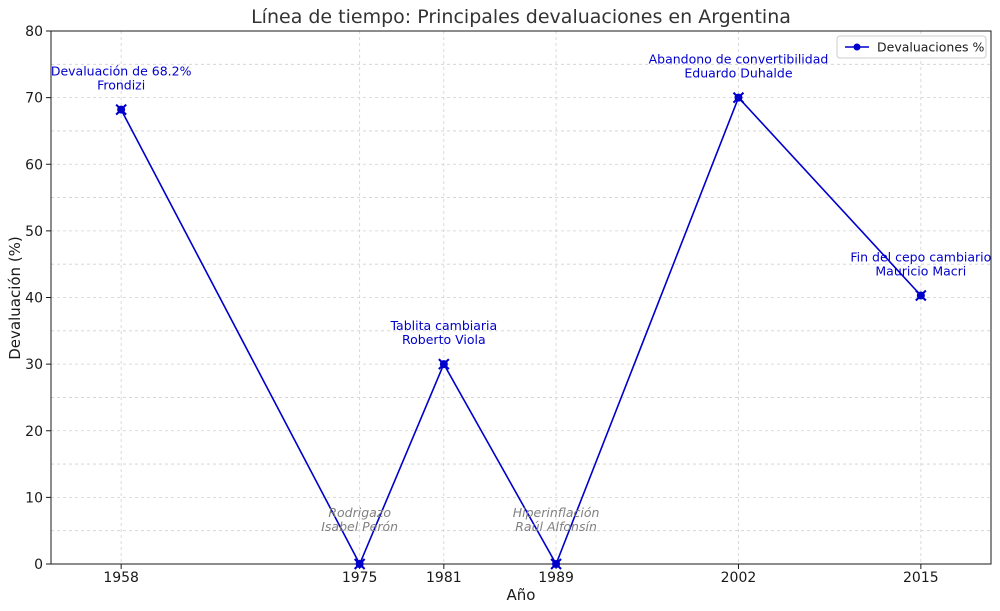 The image size is (1000, 611). What do you see at coordinates (34, 365) in the screenshot?
I see `y-tick-label: 30` at bounding box center [34, 365].